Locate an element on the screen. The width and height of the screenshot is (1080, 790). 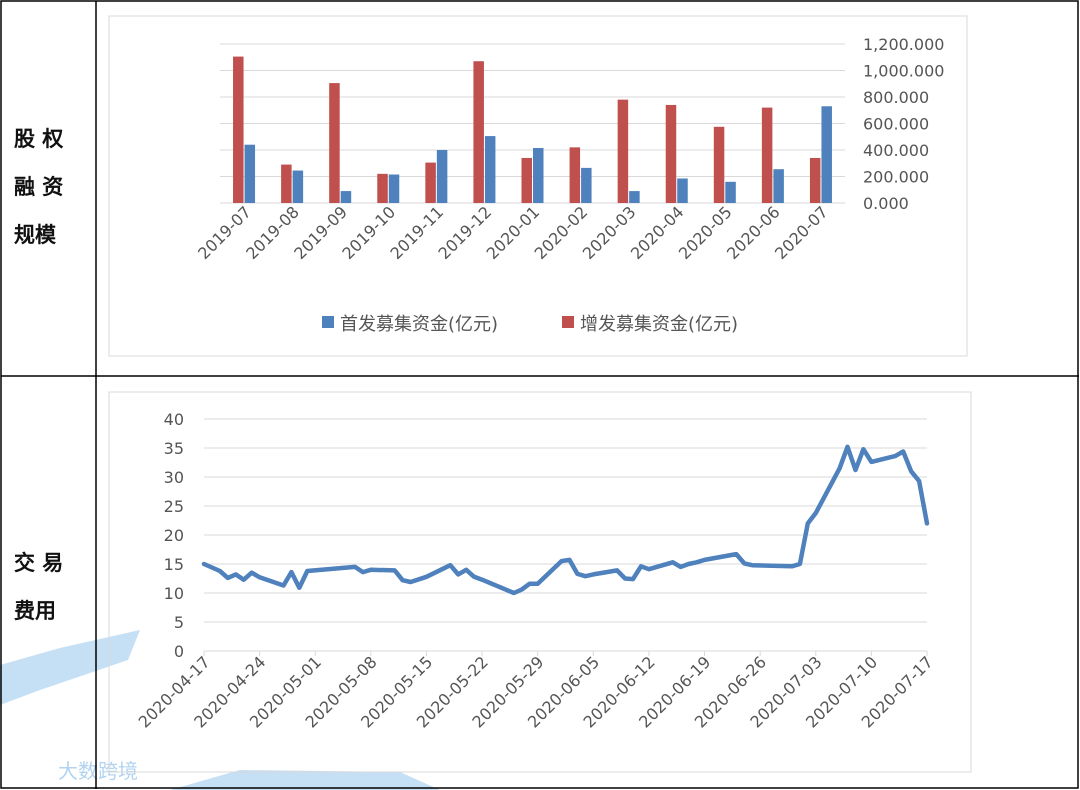
y-tick-label: 1,200.000 is located at coordinates (903, 44).